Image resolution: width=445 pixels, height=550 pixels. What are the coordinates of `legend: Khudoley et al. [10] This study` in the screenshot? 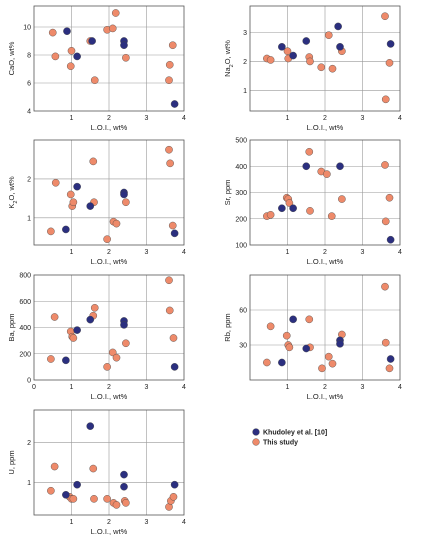 It's located at (289, 437).